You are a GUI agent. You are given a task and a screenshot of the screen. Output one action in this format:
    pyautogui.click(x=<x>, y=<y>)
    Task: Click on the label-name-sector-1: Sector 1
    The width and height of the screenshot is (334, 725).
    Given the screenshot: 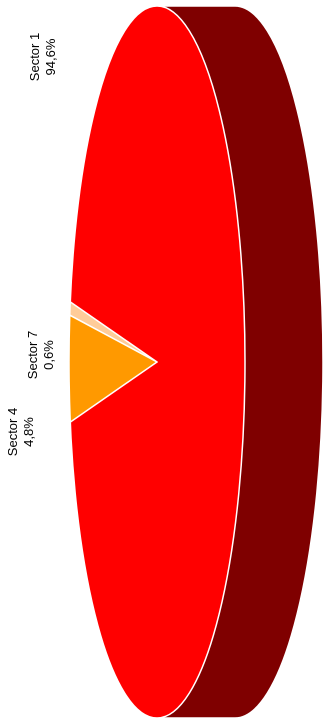 What is the action you would take?
    pyautogui.click(x=34, y=57)
    